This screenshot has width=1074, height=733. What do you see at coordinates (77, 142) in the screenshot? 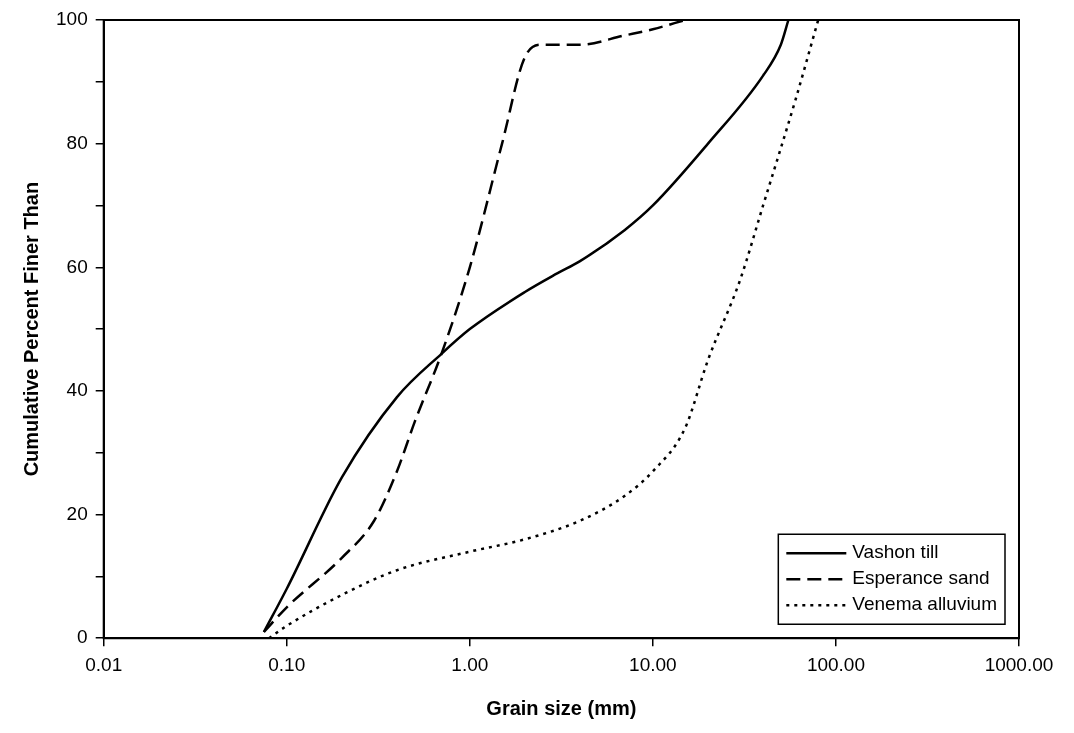
I see `y-tick-label: 80` at bounding box center [77, 142].